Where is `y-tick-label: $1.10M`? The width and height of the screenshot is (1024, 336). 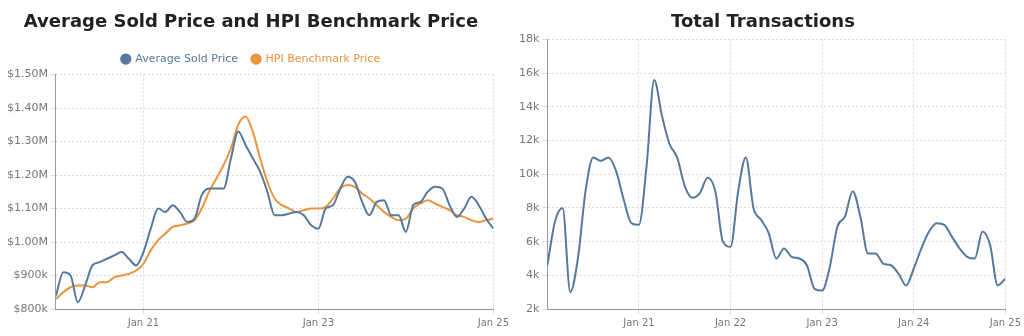
y-tick-label: $1.10M is located at coordinates (27, 208).